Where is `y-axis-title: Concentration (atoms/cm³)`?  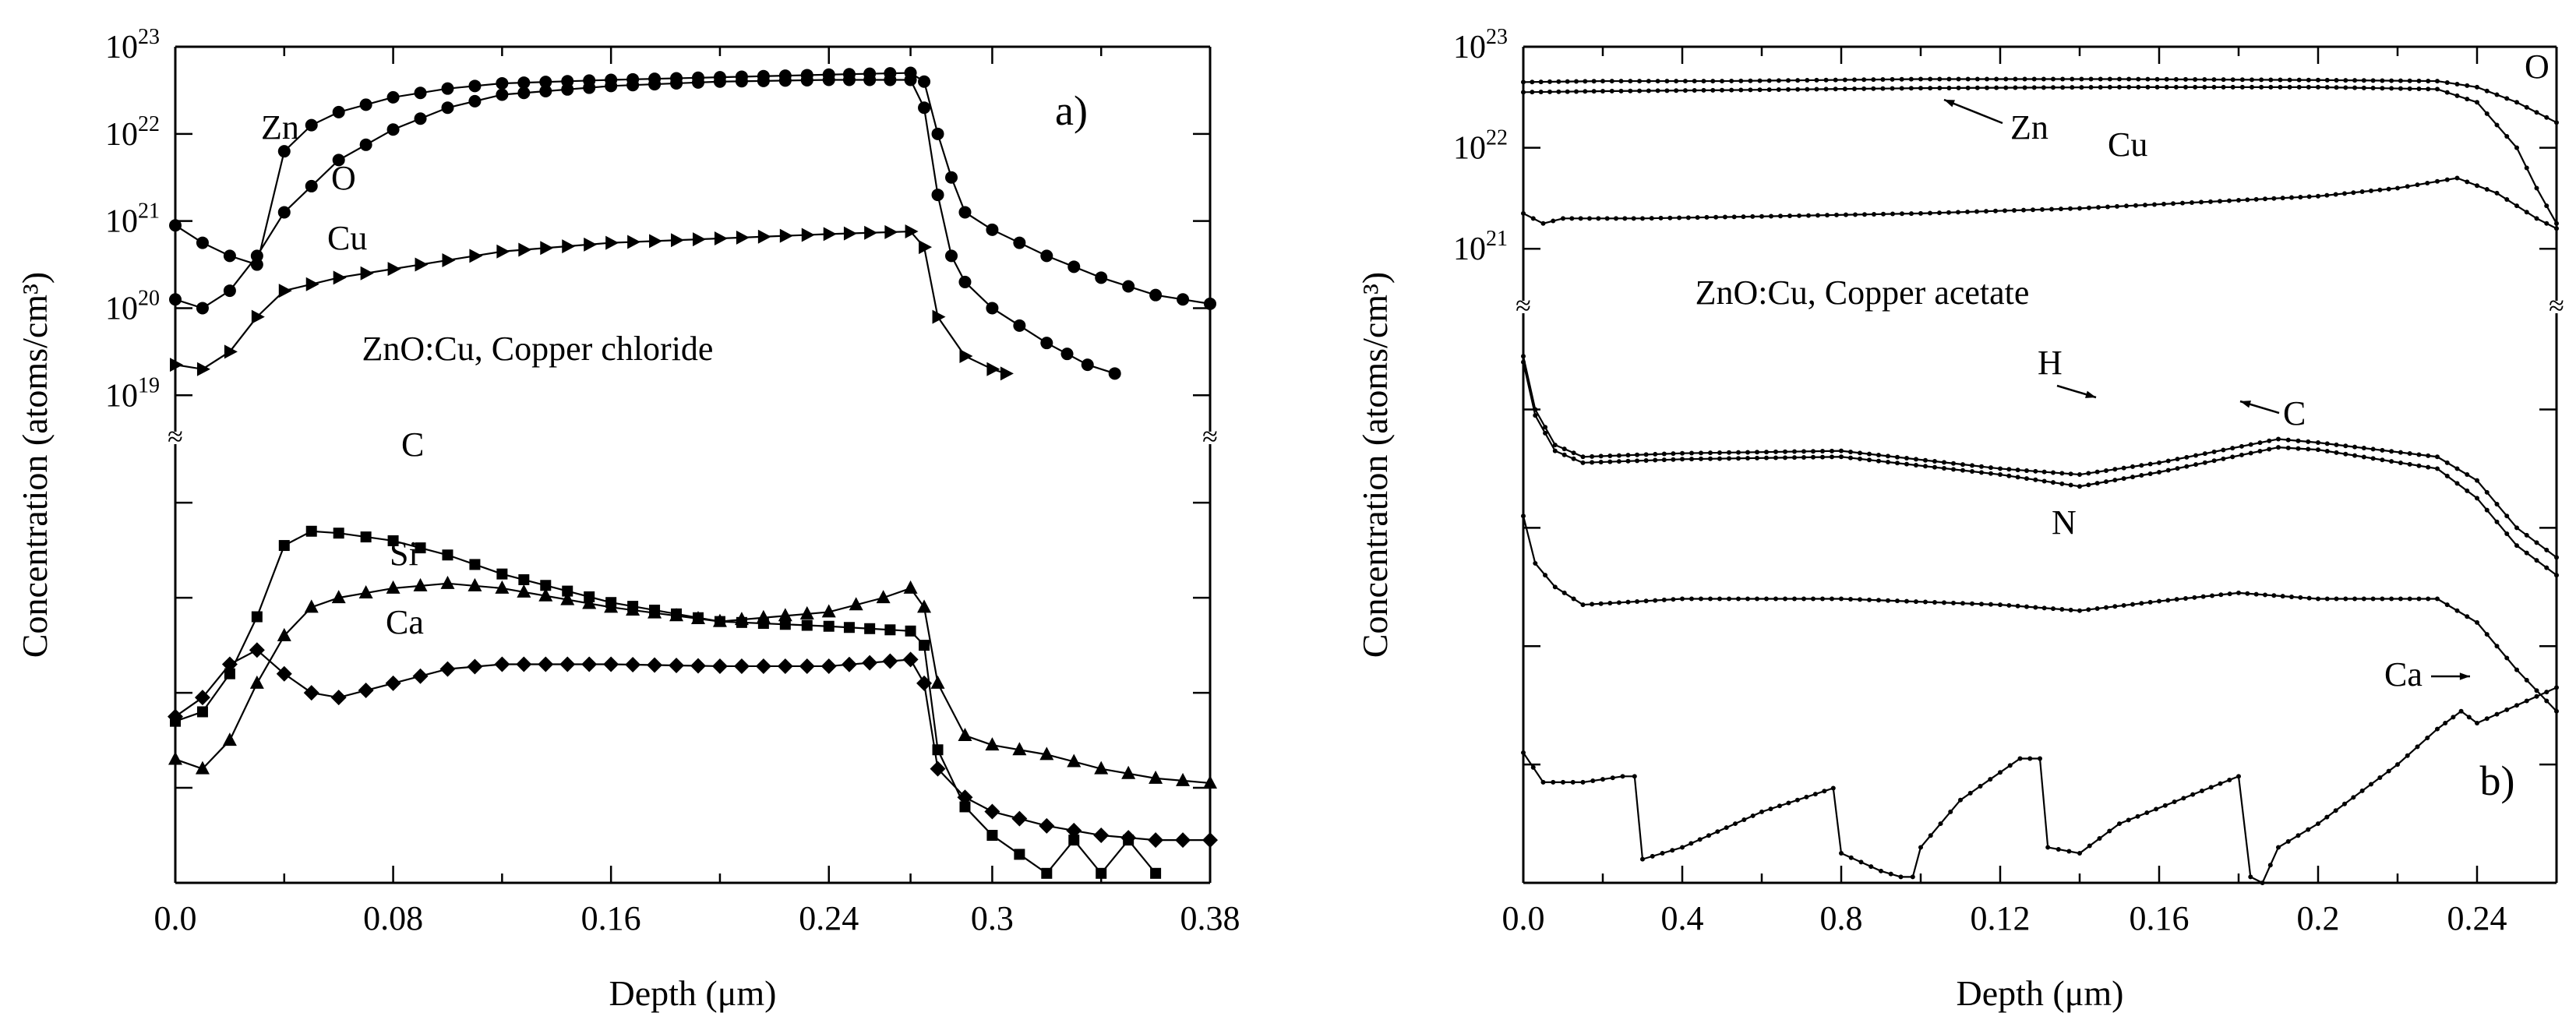 y-axis-title: Concentration (atoms/cm³) is located at coordinates (35, 465).